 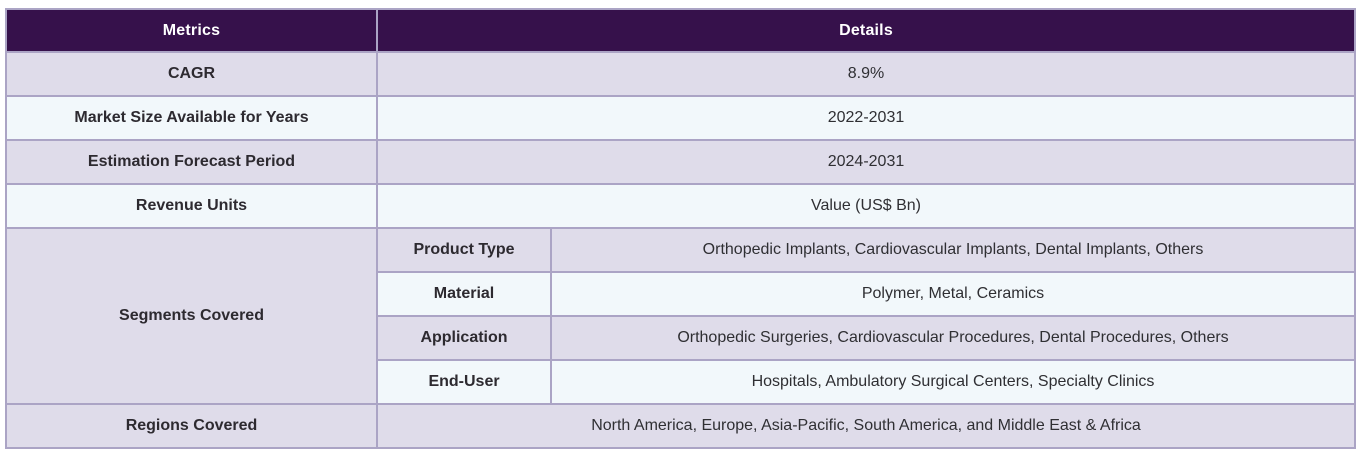 What do you see at coordinates (464, 250) in the screenshot?
I see `segment-name-product-type: Product Type` at bounding box center [464, 250].